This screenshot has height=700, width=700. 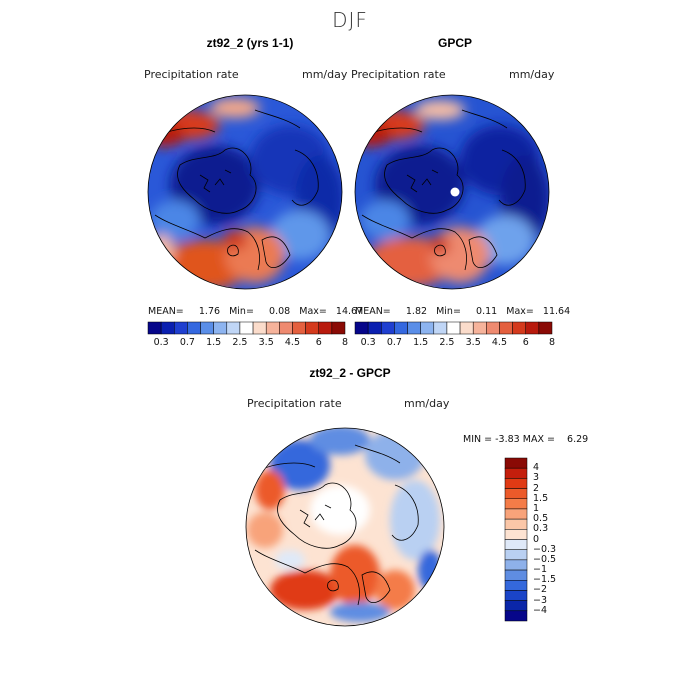 I want to click on max-value: 14.67, so click(x=349, y=311).